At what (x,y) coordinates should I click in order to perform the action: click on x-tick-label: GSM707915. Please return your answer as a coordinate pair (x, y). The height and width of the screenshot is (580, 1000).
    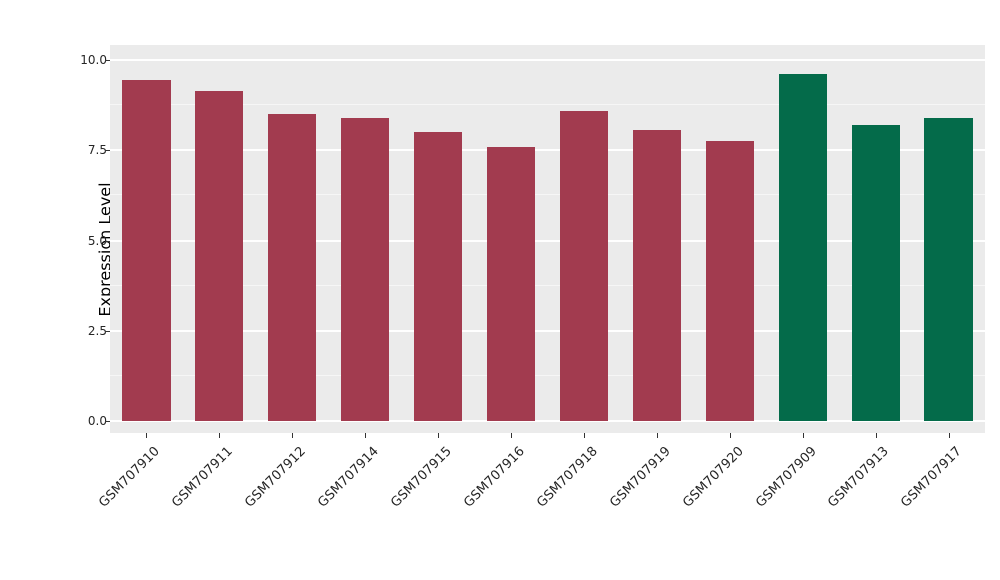
    Looking at the image, I should click on (421, 477).